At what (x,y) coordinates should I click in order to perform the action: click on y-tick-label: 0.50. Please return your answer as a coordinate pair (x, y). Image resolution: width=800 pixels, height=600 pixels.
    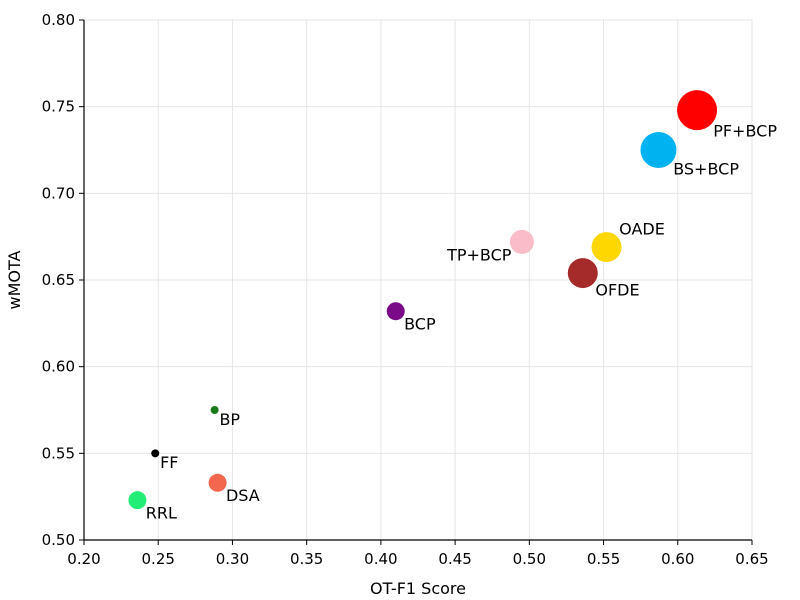
    Looking at the image, I should click on (58, 540).